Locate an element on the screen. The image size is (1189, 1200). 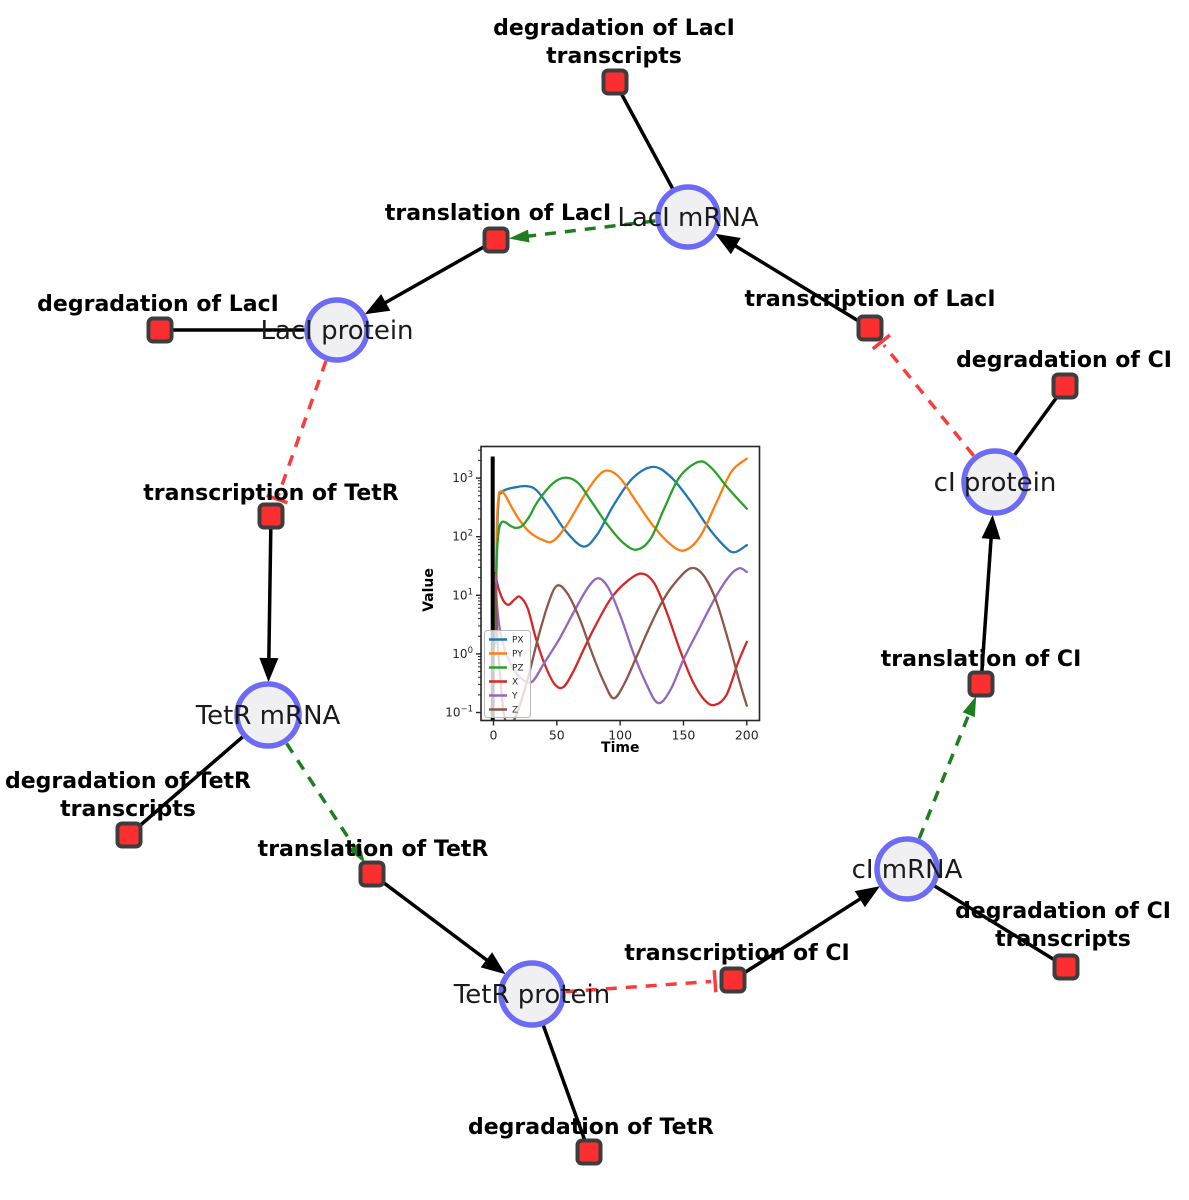
chart-series-Z is located at coordinates (620, 643).